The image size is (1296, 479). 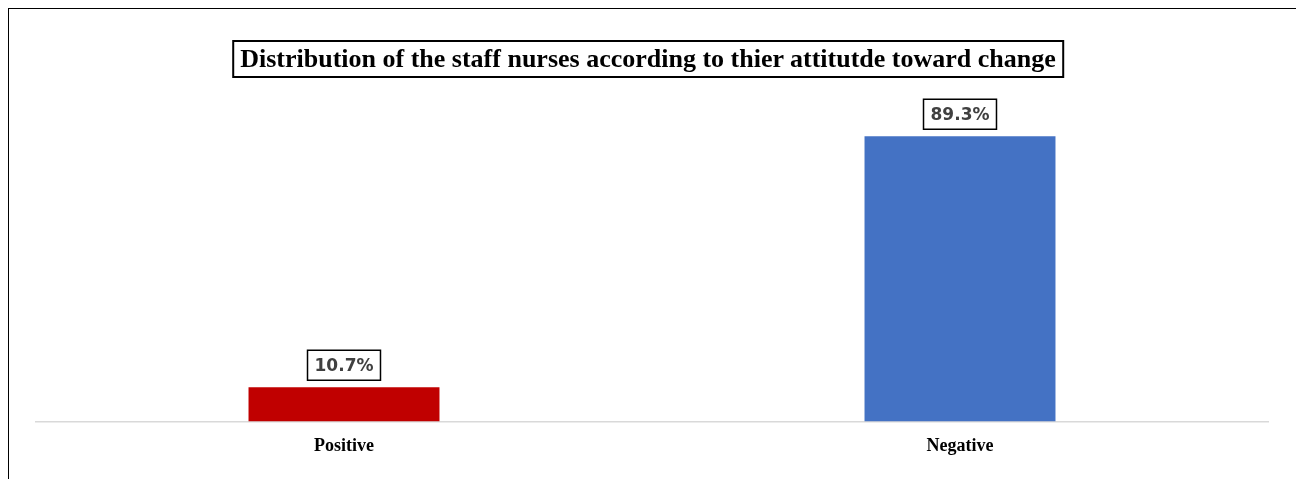 I want to click on x-tick-label: Positive, so click(x=344, y=444).